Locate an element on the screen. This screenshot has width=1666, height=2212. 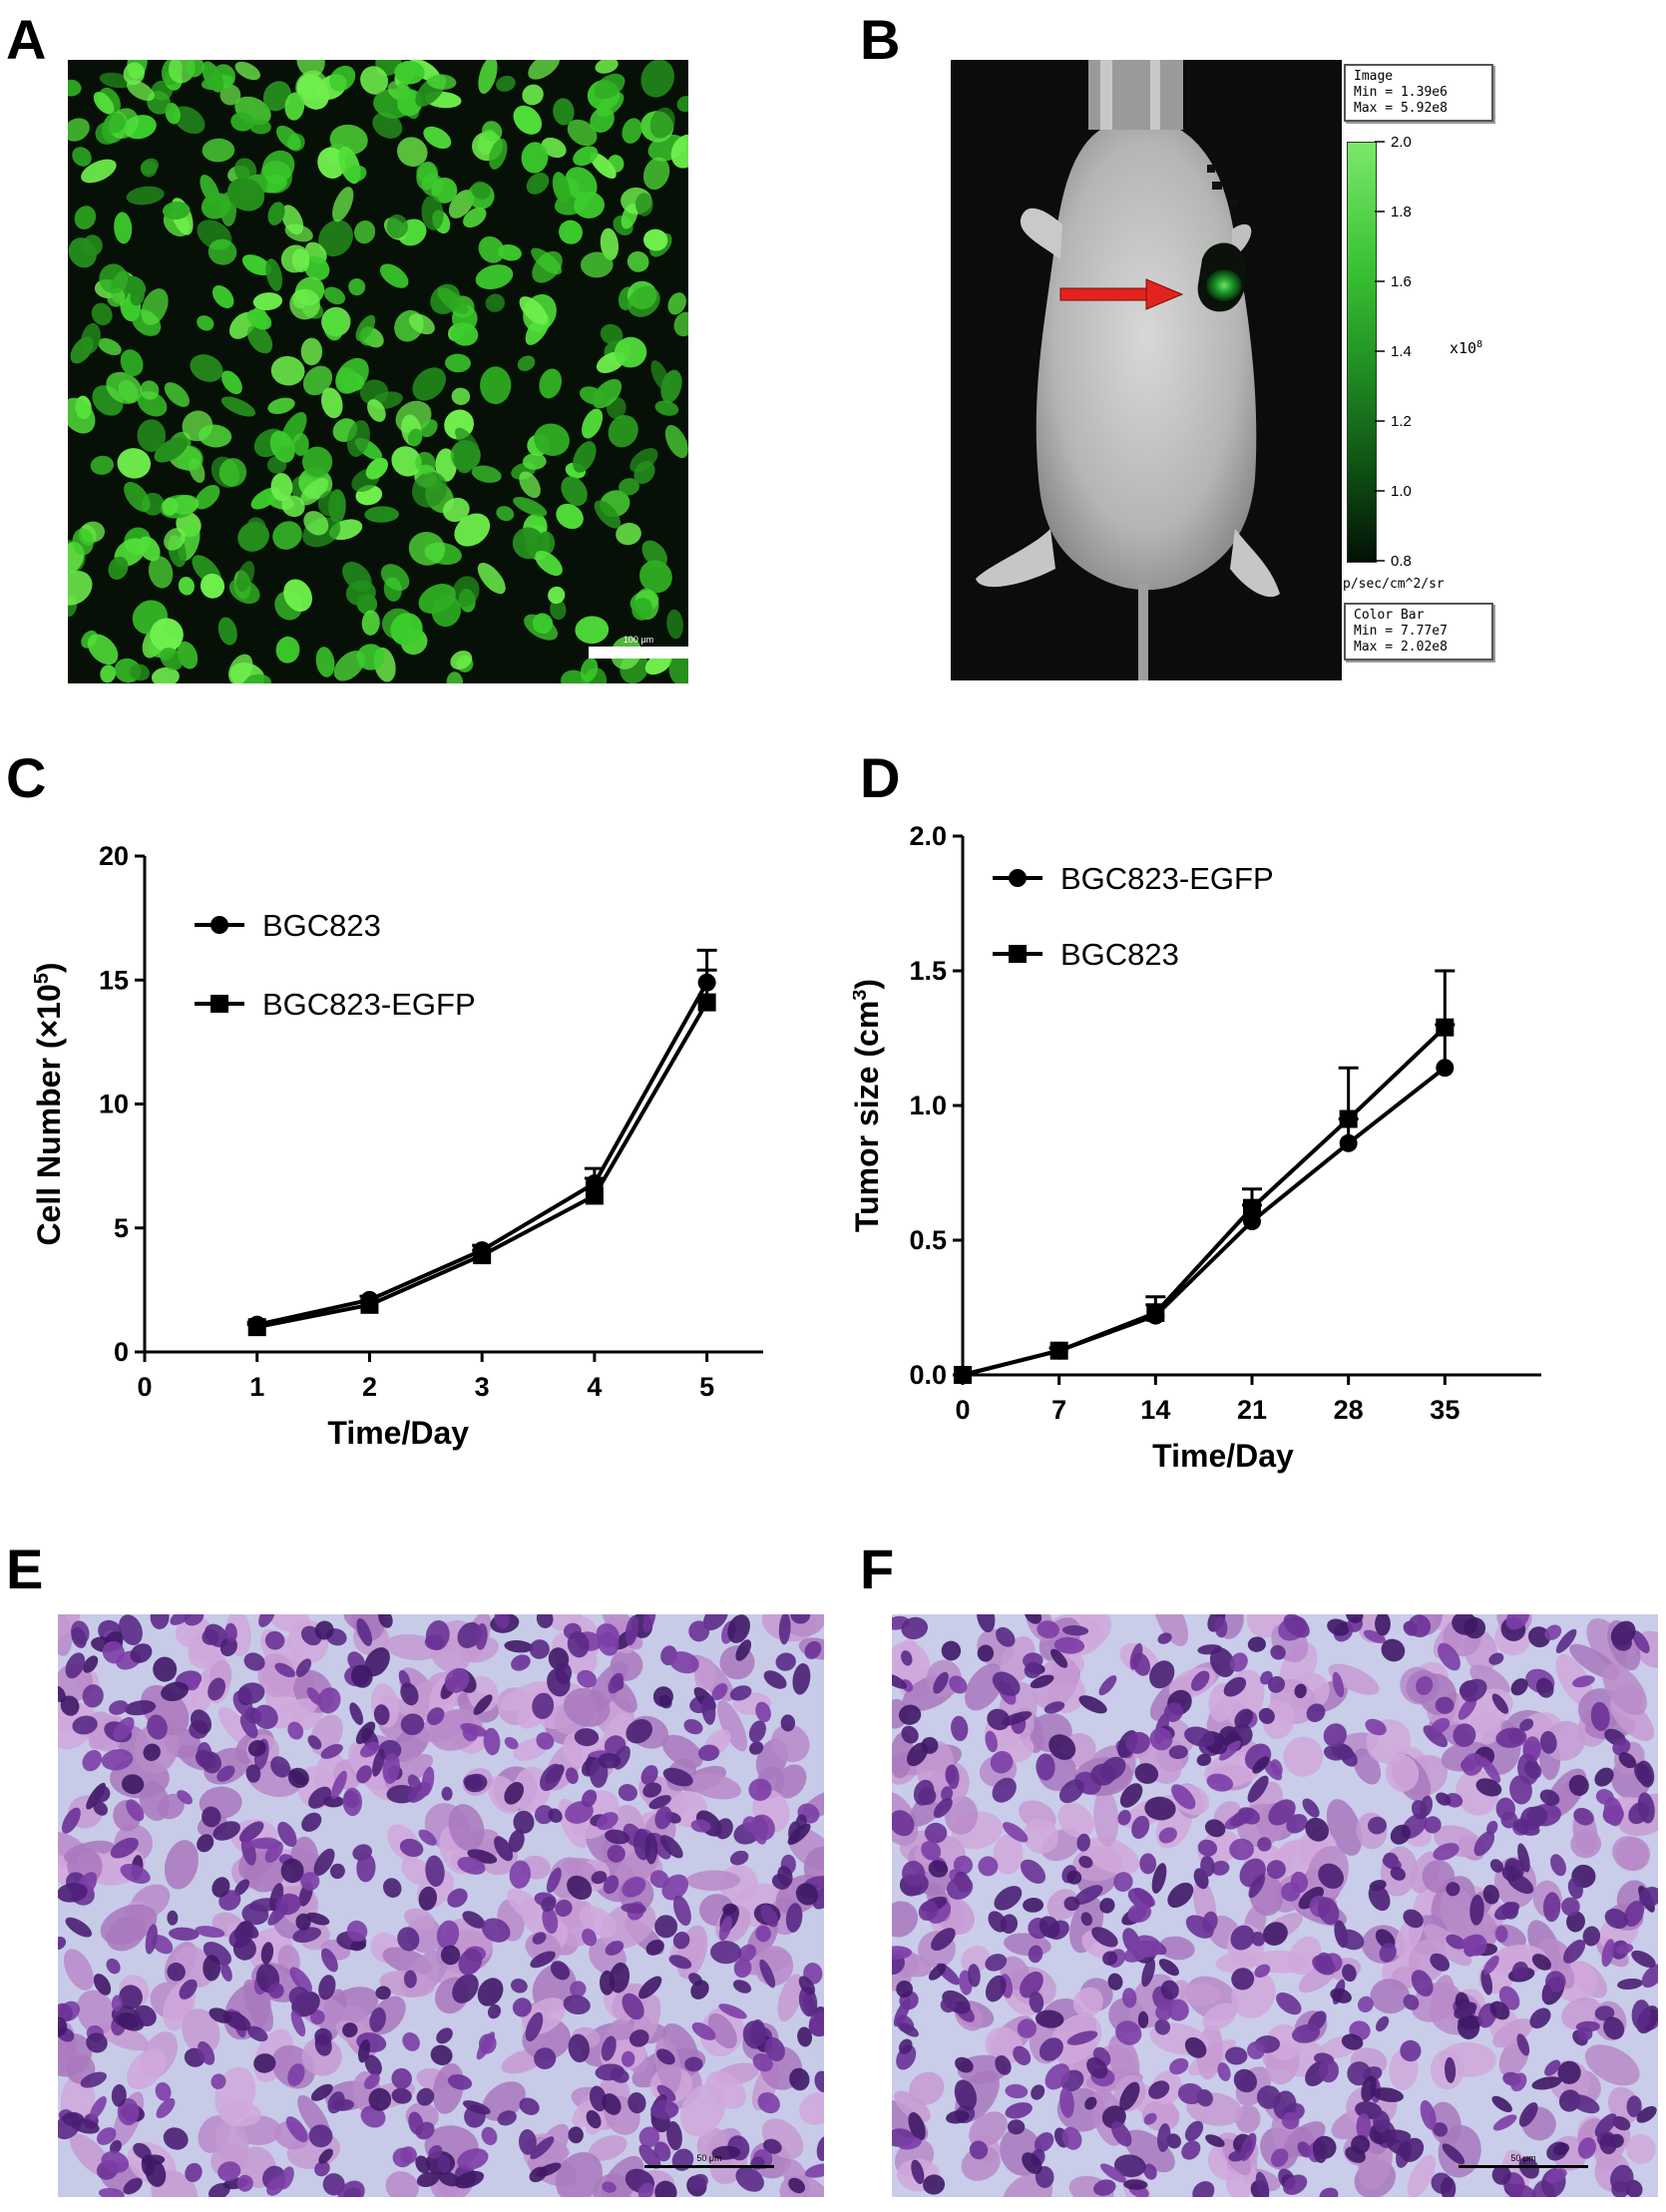
mouse-tail is located at coordinates (1143, 632).